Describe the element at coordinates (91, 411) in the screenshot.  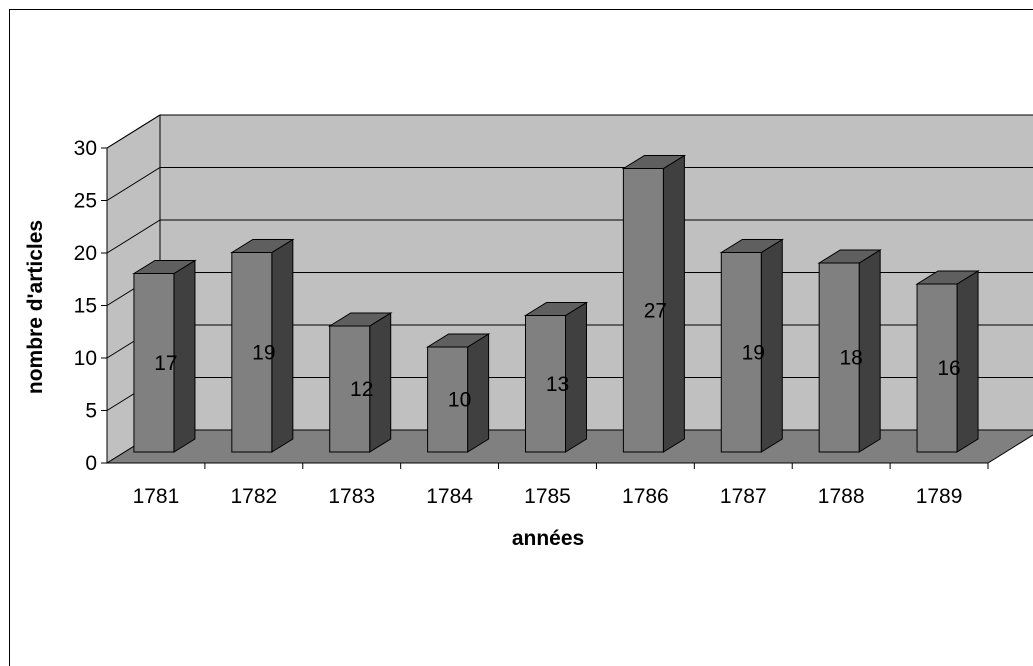
I see `y-tick-label: 5` at that location.